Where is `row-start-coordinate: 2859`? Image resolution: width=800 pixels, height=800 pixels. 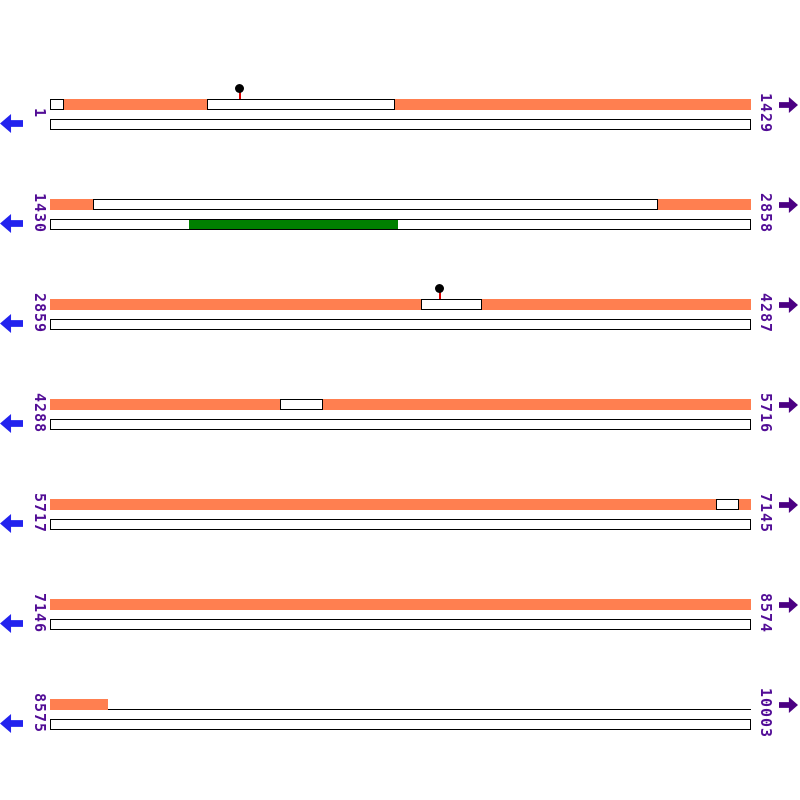
row-start-coordinate: 2859 is located at coordinates (40, 313).